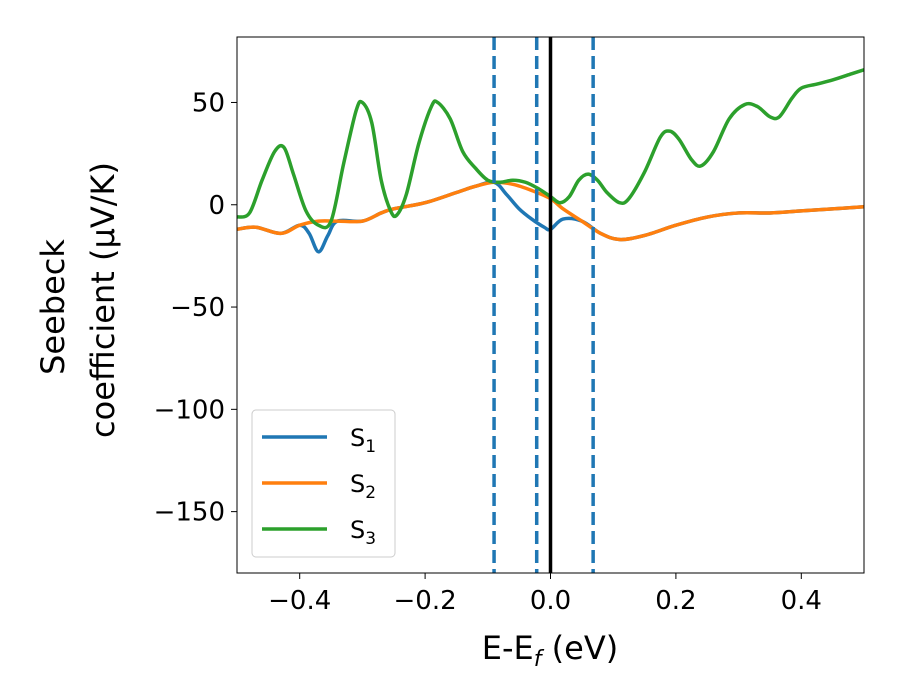 This screenshot has width=900, height=700. What do you see at coordinates (508, 648) in the screenshot?
I see `x-axis-title-main: E-E` at bounding box center [508, 648].